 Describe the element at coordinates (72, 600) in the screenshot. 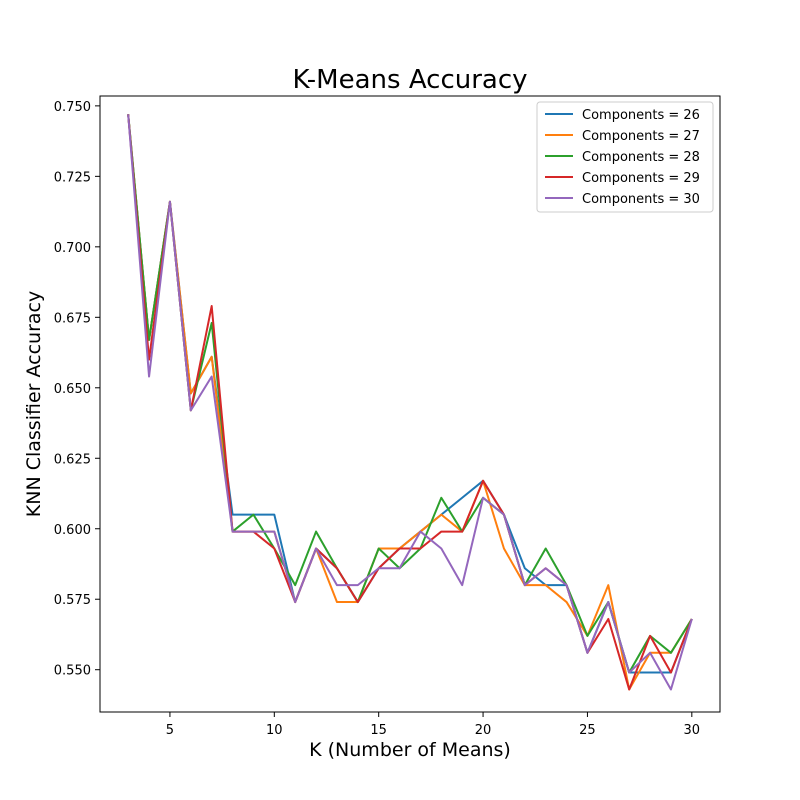

I see `y-tick-label: 0.575` at that location.